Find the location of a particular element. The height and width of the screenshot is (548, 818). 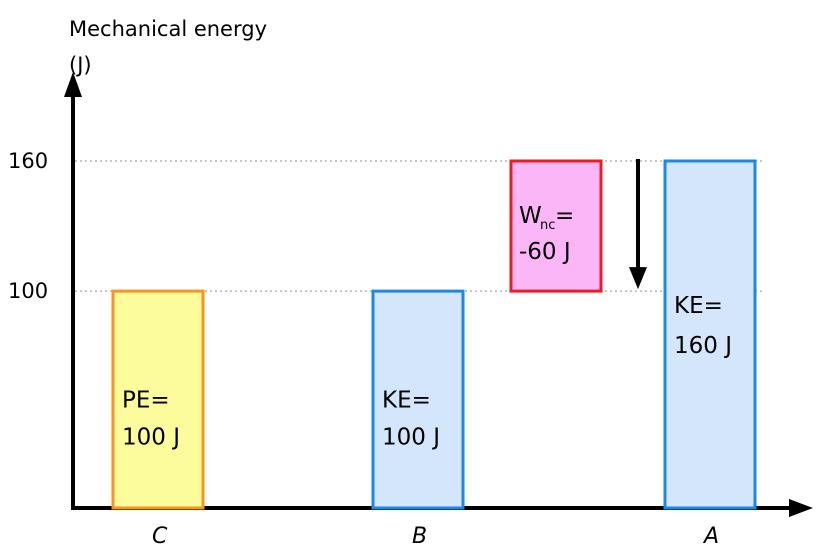

bar-C is located at coordinates (158, 399).